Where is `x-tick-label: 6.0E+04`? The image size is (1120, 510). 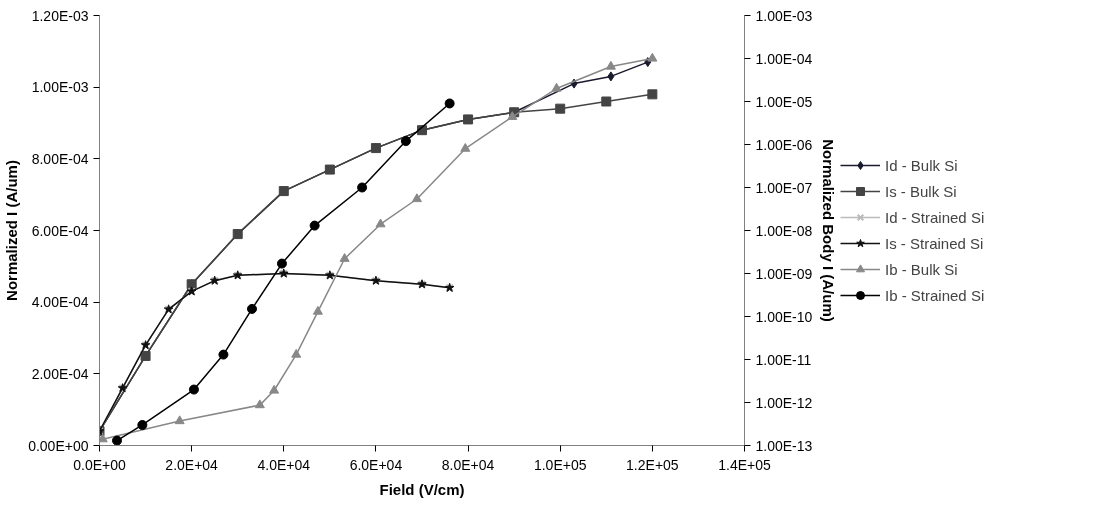 x-tick-label: 6.0E+04 is located at coordinates (376, 464).